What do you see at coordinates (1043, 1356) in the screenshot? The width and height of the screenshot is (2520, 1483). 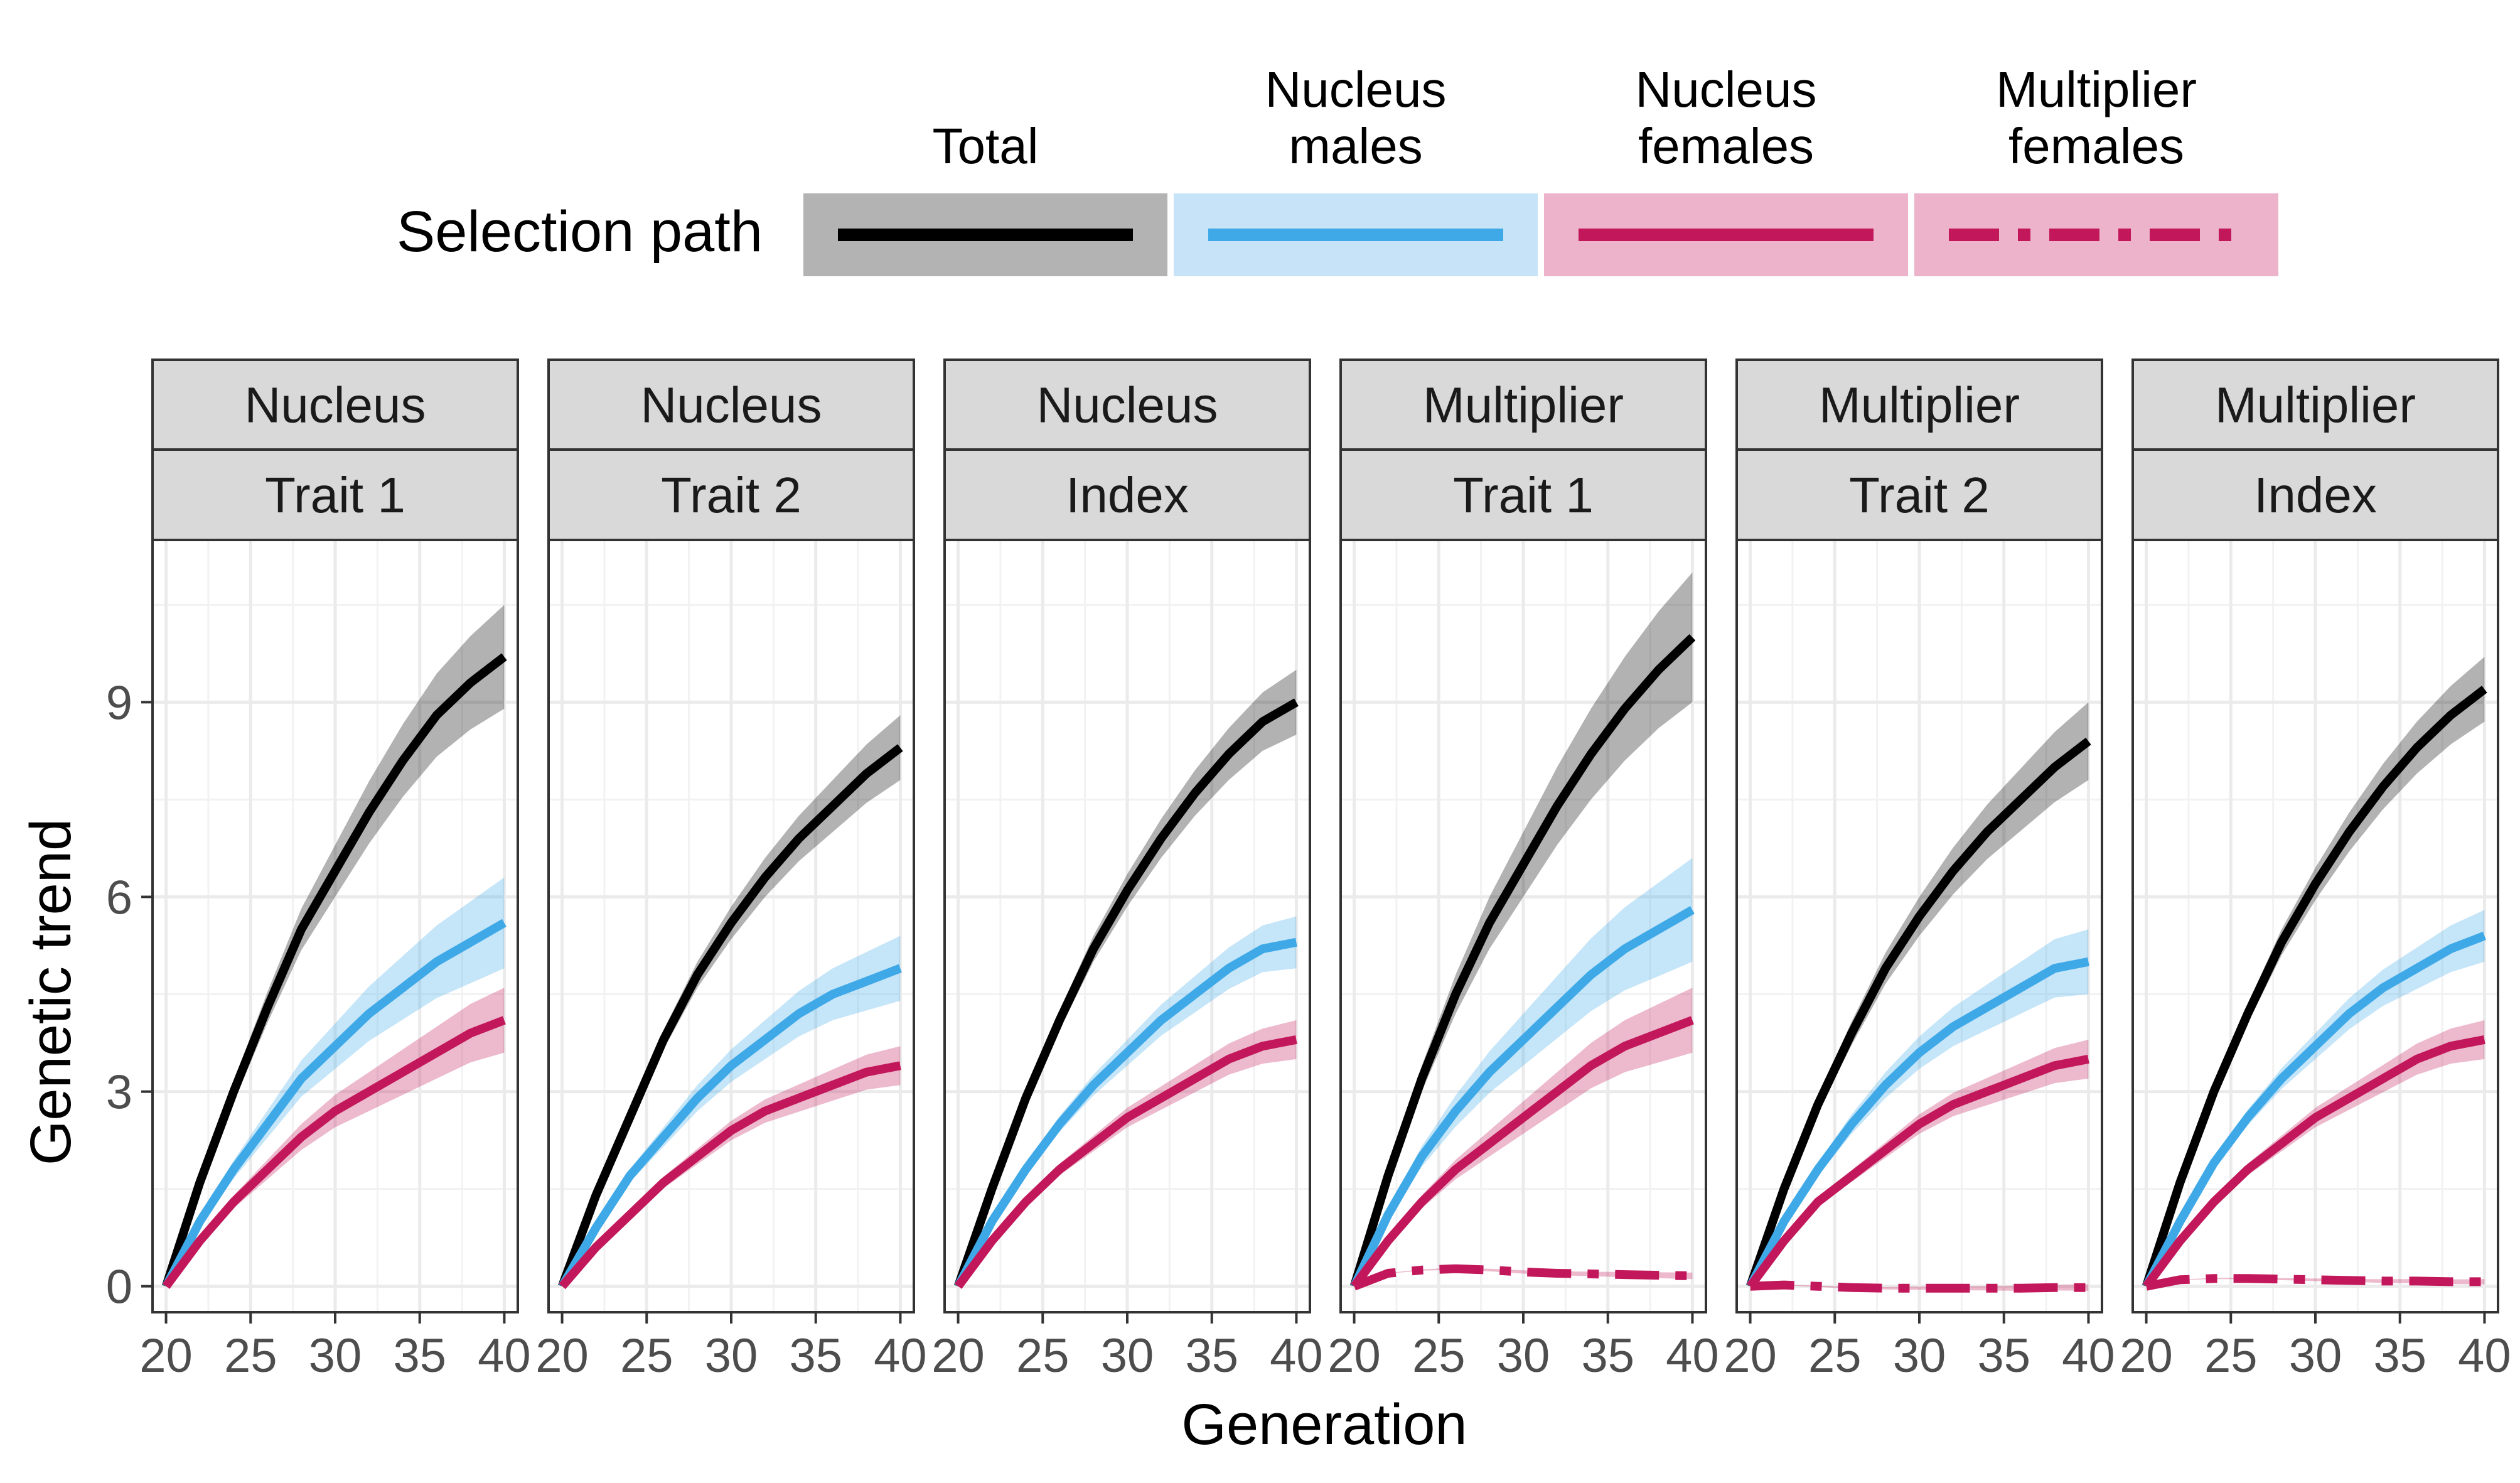 I see `panel-3-x-tick-label-25: 25` at bounding box center [1043, 1356].